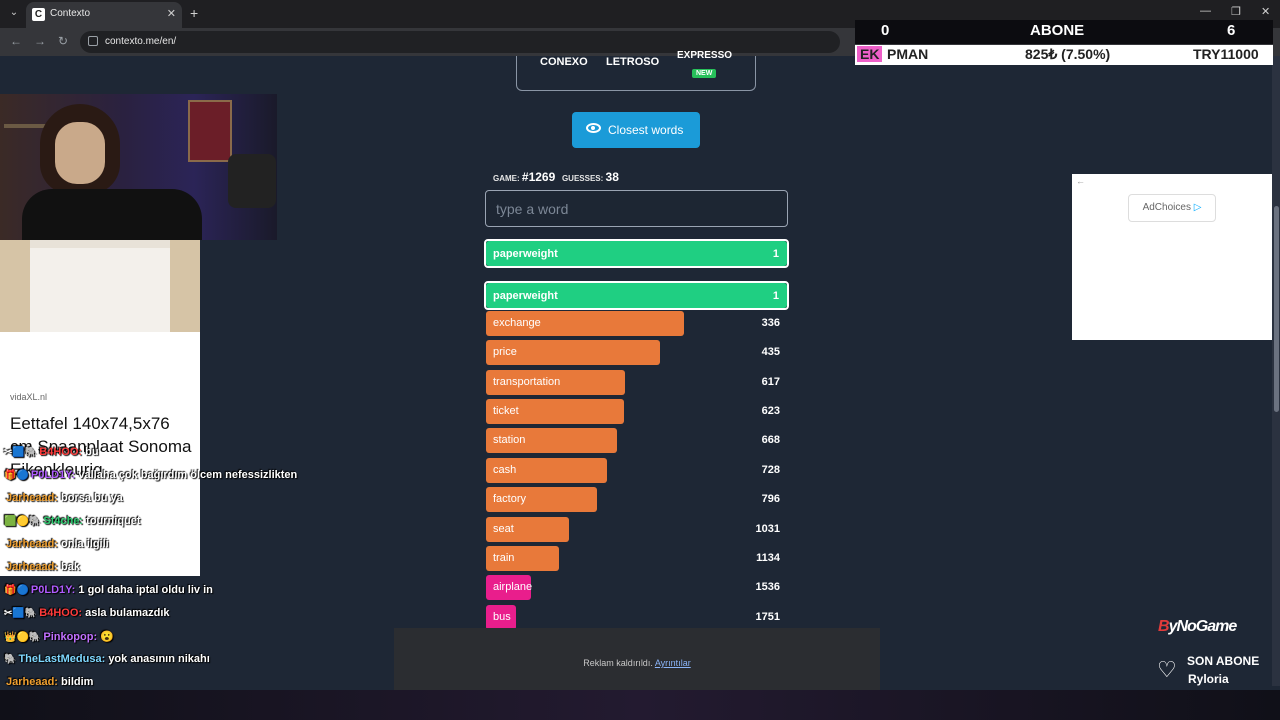 The image size is (1280, 720). Describe the element at coordinates (1266, 12) in the screenshot. I see `window-close-icon: ✕` at that location.